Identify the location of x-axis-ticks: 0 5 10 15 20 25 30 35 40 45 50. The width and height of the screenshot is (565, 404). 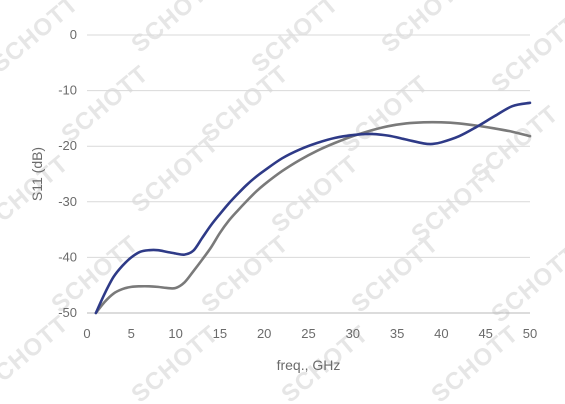
(310, 333).